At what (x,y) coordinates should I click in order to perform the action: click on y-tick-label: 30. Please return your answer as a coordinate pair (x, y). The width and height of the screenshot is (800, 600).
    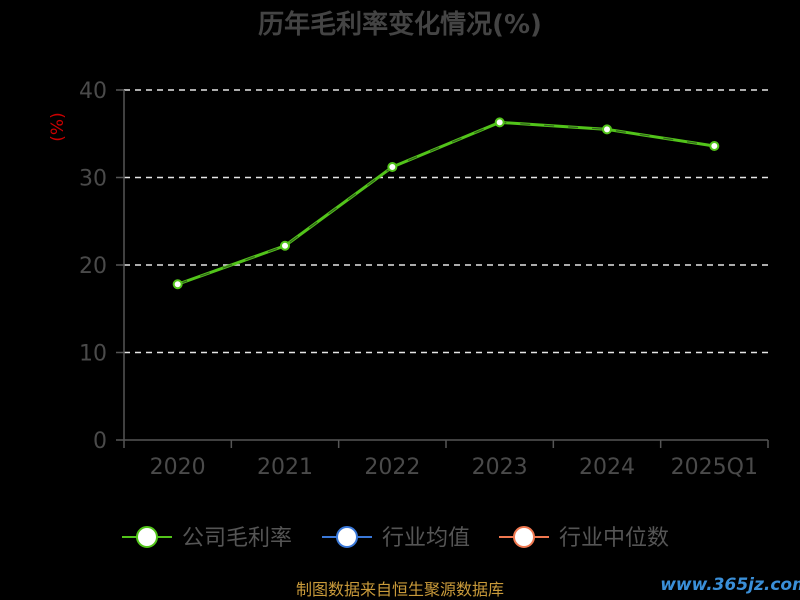
    Looking at the image, I should click on (93, 179).